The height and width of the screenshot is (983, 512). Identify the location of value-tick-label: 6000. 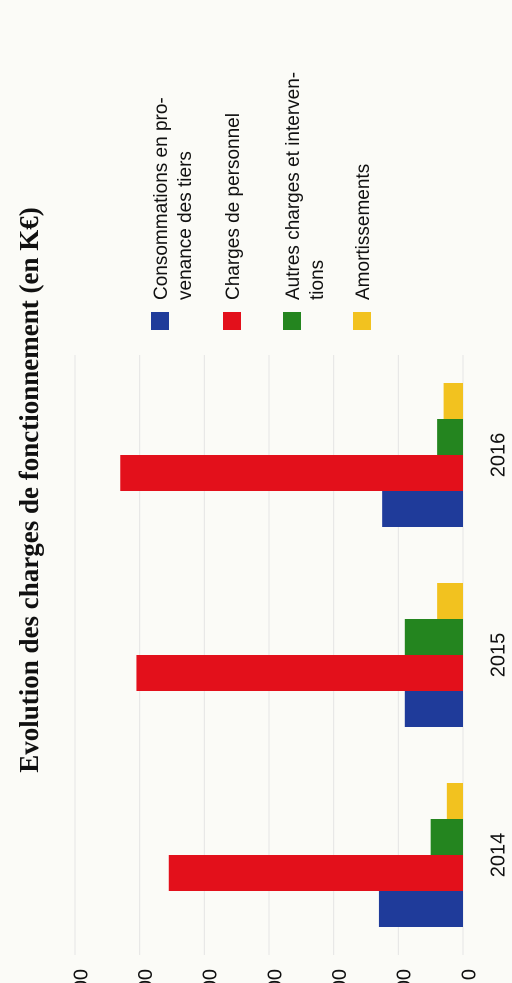
(81, 976).